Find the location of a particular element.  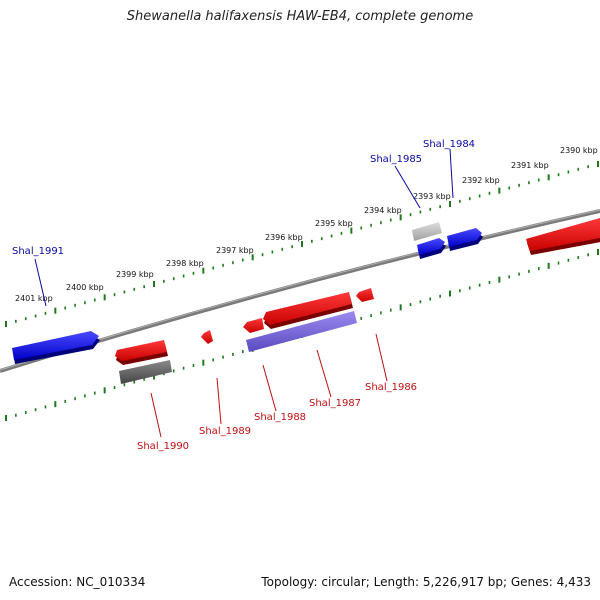

gene-label-shal-1990: Shal_1990 is located at coordinates (163, 446).